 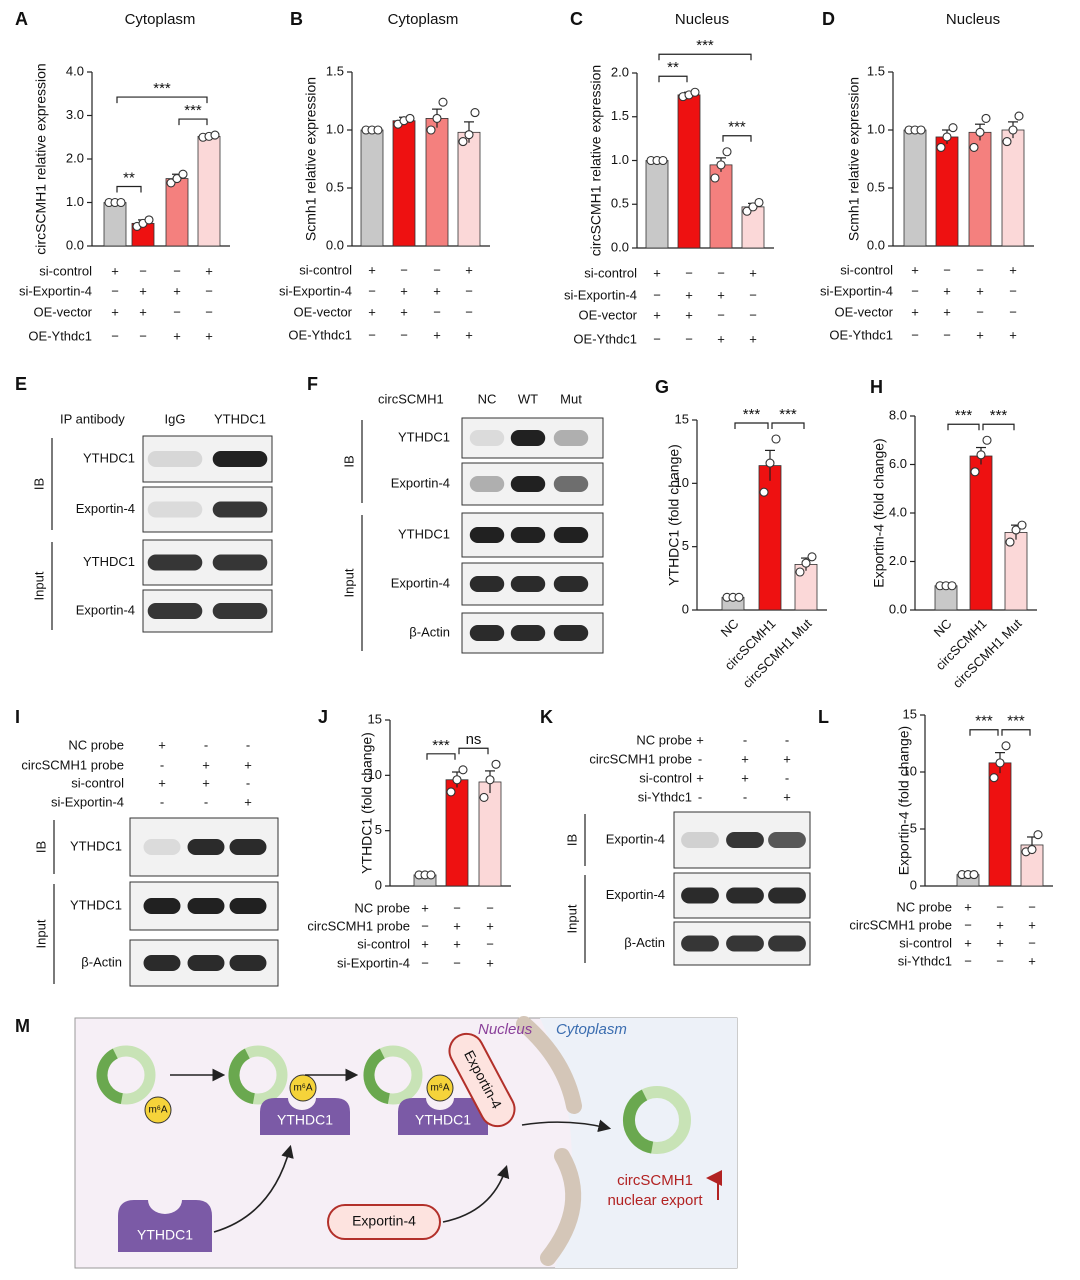 I want to click on protein-label: Exportin-4, so click(x=384, y=1221).